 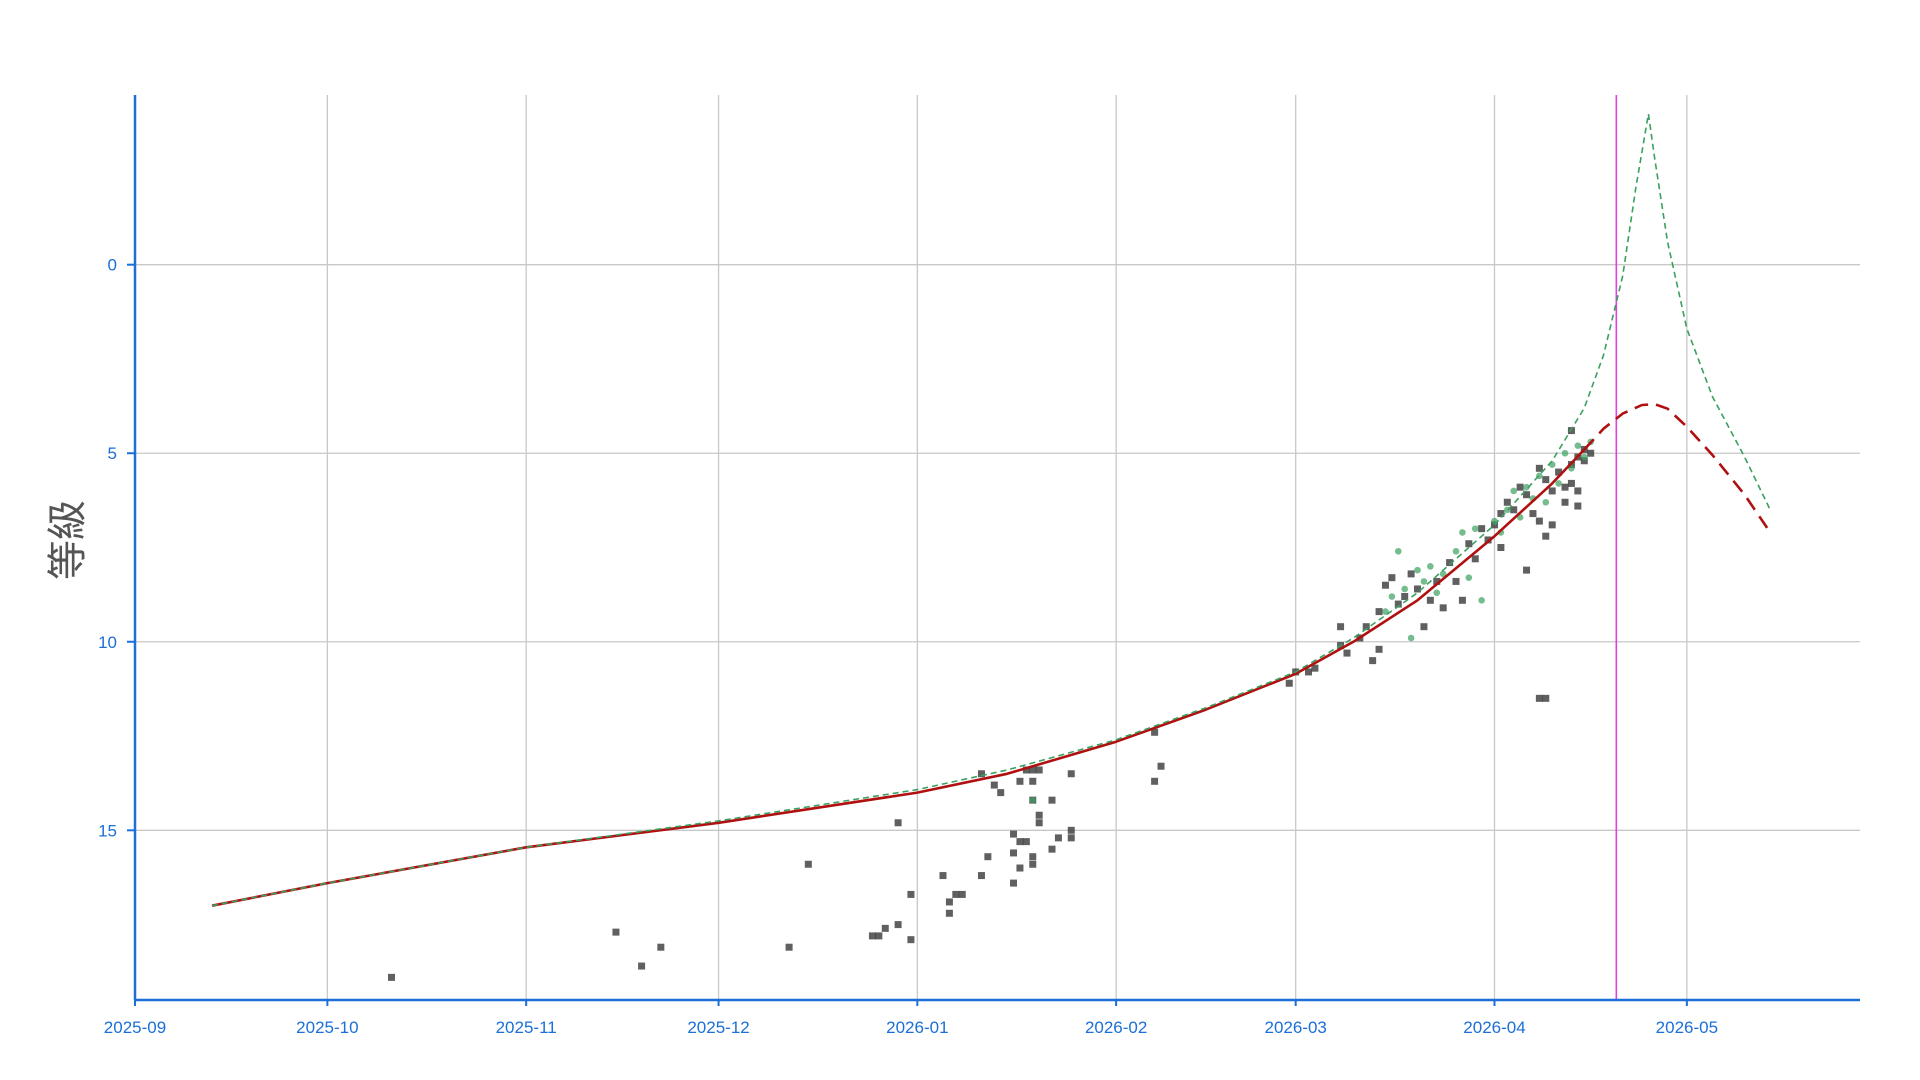 I want to click on x-tick-label: 2025-12, so click(x=718, y=1027).